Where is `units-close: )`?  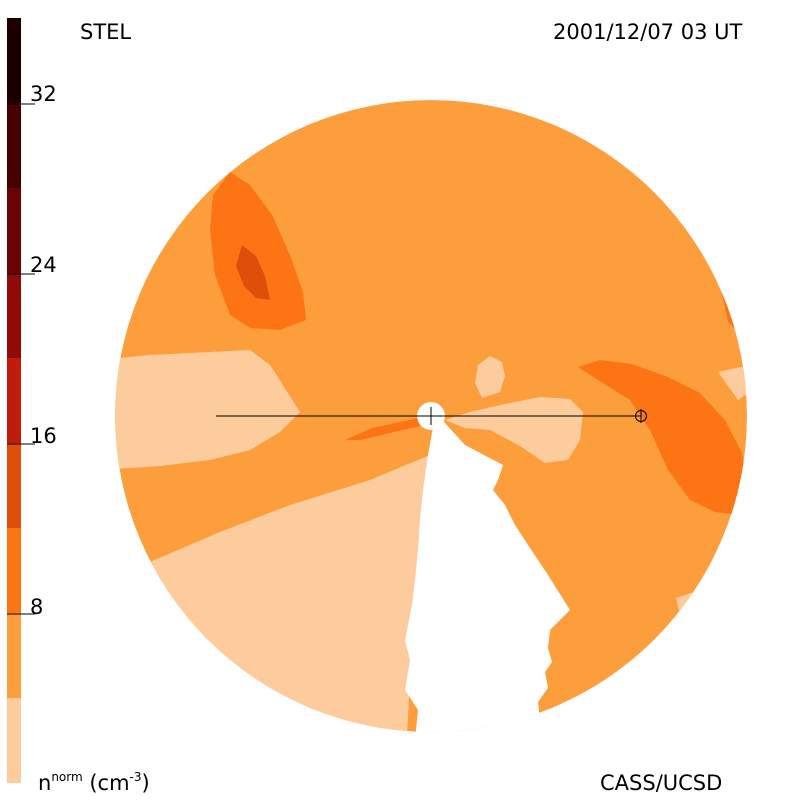
units-close: ) is located at coordinates (145, 783).